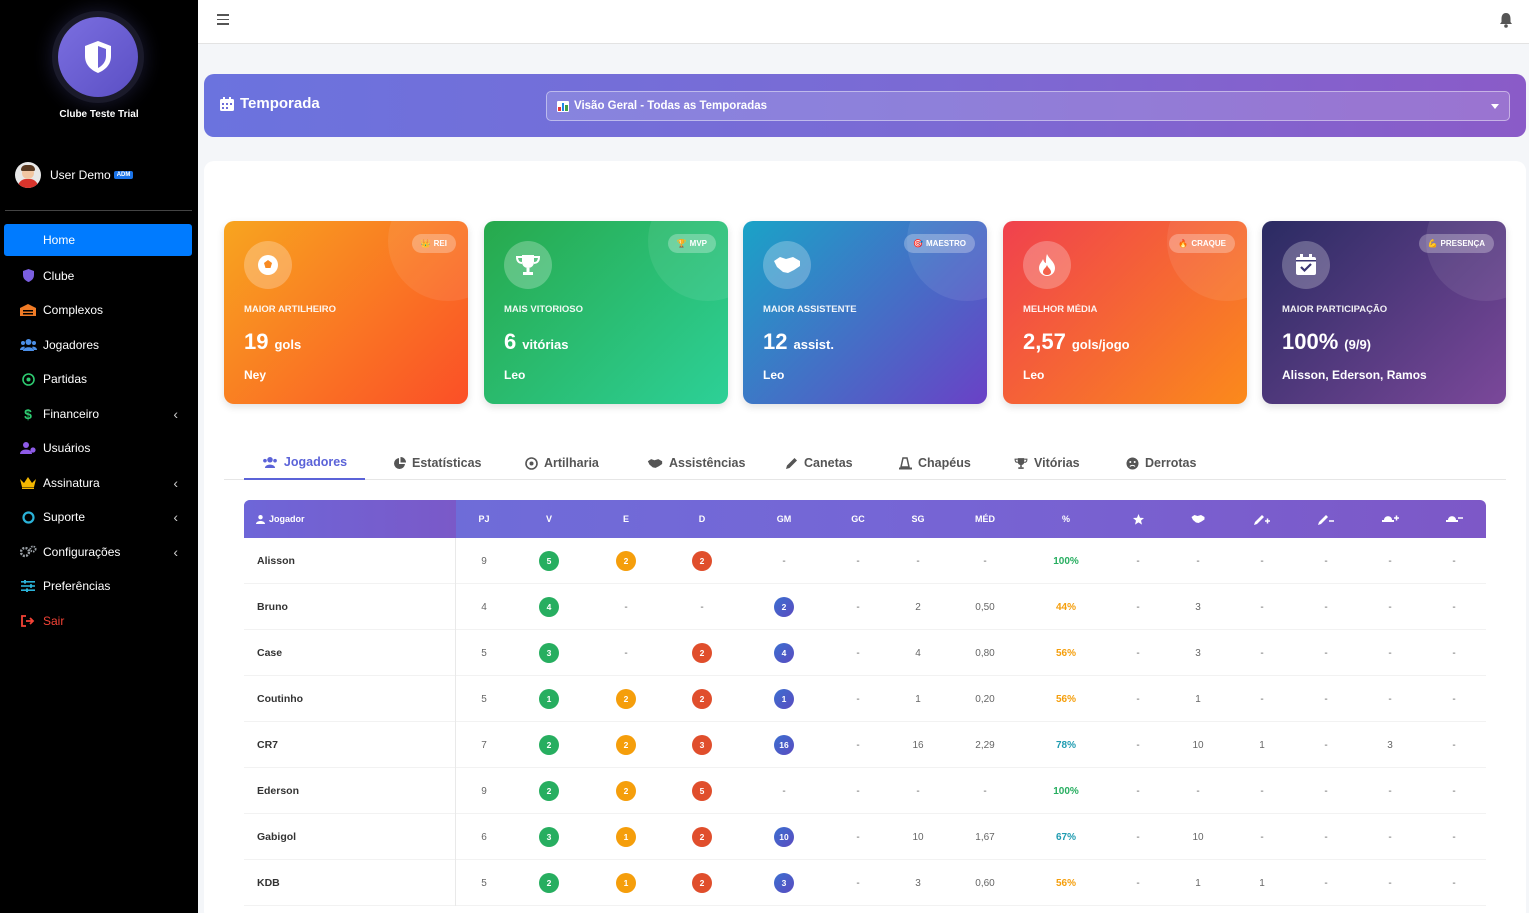  Describe the element at coordinates (227, 103) in the screenshot. I see `calendar-icon` at that location.